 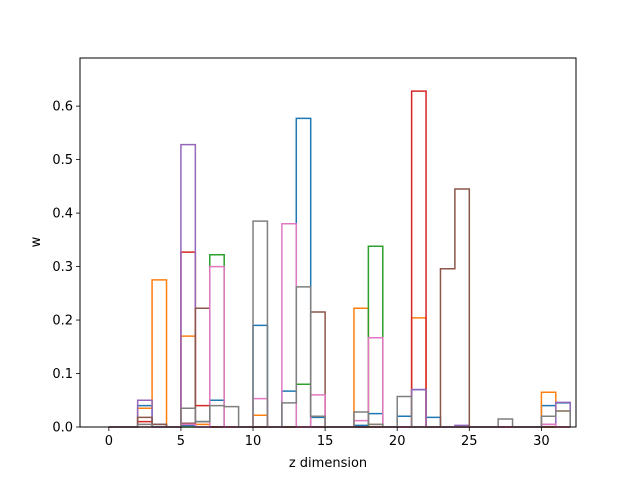 I want to click on x-axis-label: z dimension, so click(x=328, y=463).